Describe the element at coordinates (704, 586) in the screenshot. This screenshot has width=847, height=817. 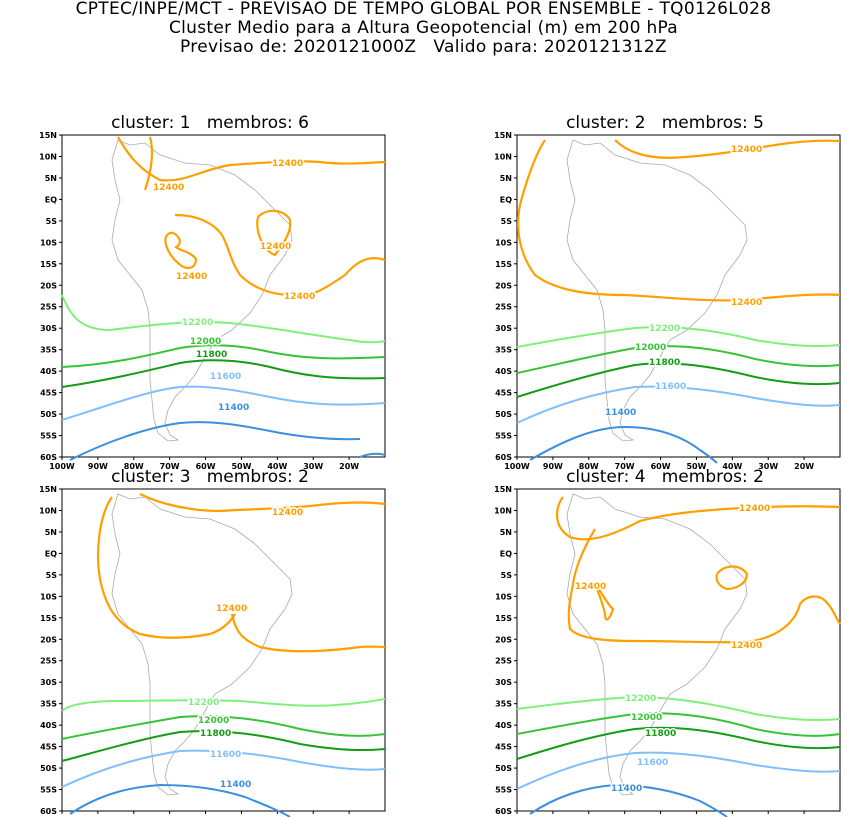
I see `contour-12400-sw` at that location.